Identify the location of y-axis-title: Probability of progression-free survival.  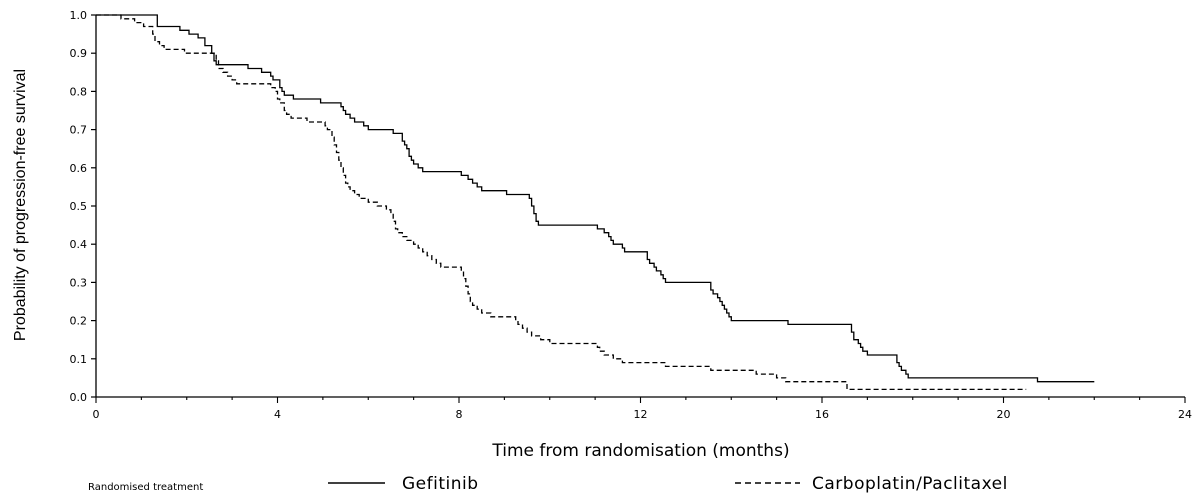
(20, 205).